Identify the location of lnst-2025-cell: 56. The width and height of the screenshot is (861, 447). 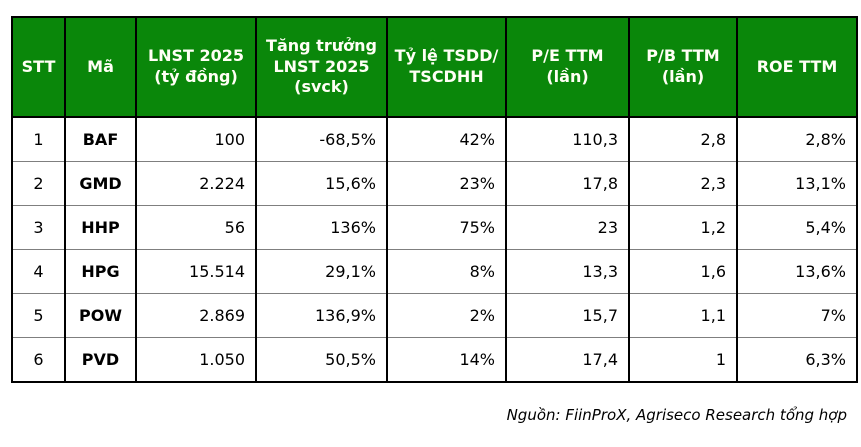
(196, 227).